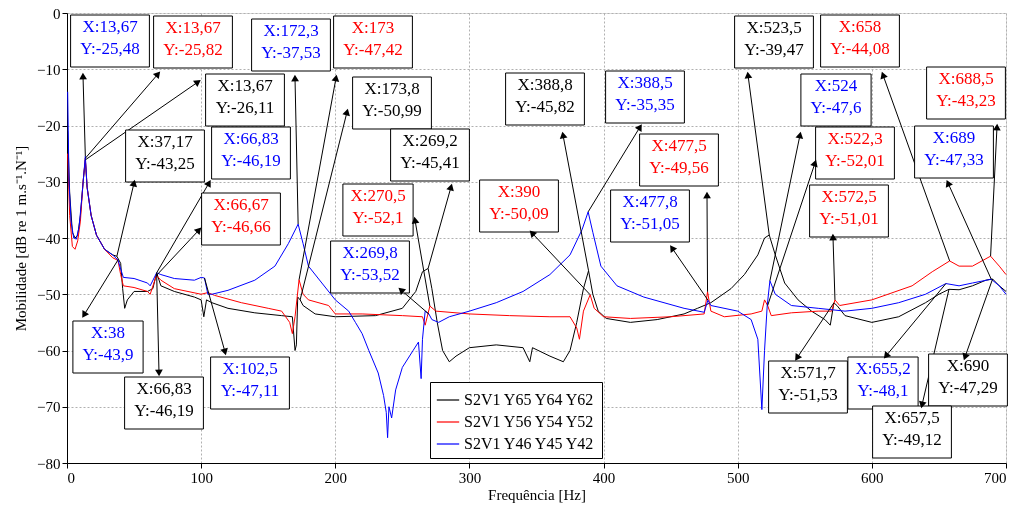  I want to click on annotation: X:688,5 Y:-43,23, so click(966, 89).